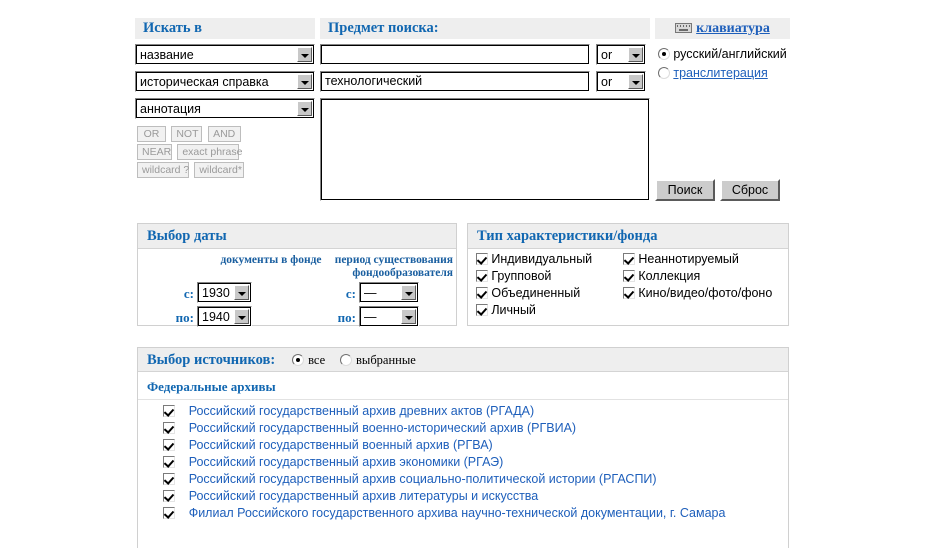 This screenshot has height=548, width=935. I want to click on date-group2-to-select: —, so click(389, 316).